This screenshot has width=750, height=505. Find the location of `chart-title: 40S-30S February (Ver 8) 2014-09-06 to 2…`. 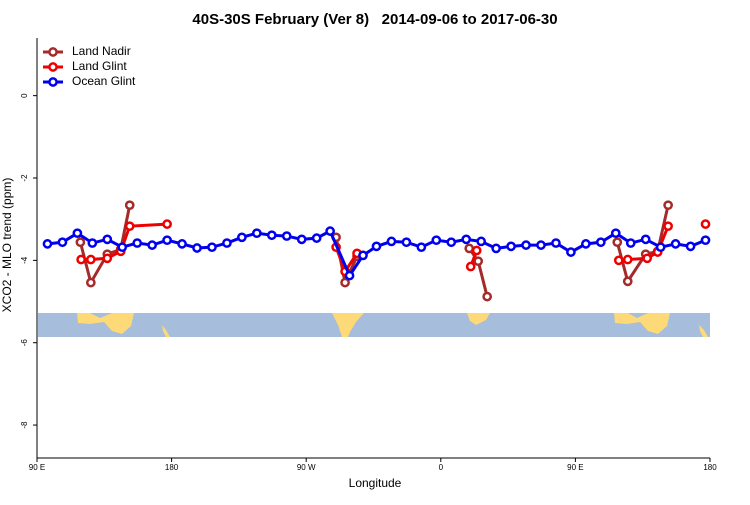

chart-title: 40S-30S February (Ver 8) 2014-09-06 to 2… is located at coordinates (374, 19).